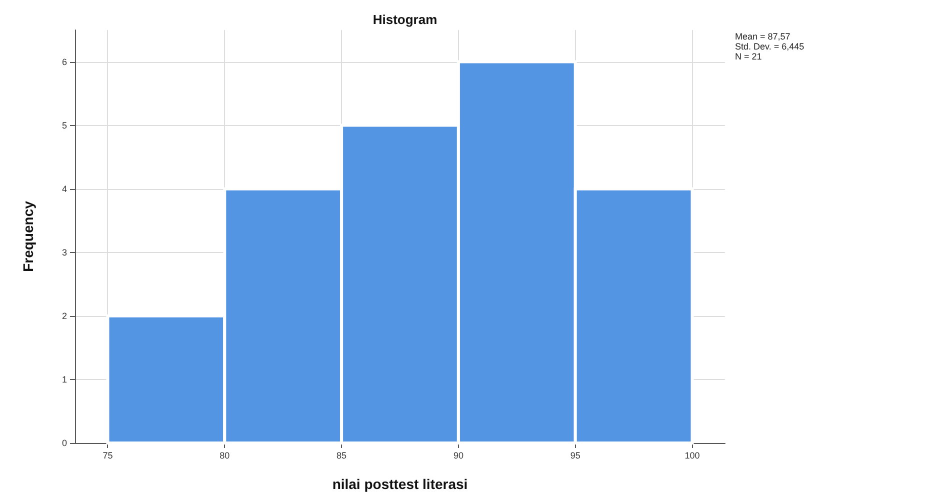 The image size is (951, 504). What do you see at coordinates (225, 455) in the screenshot?
I see `x-tick-label: 80` at bounding box center [225, 455].